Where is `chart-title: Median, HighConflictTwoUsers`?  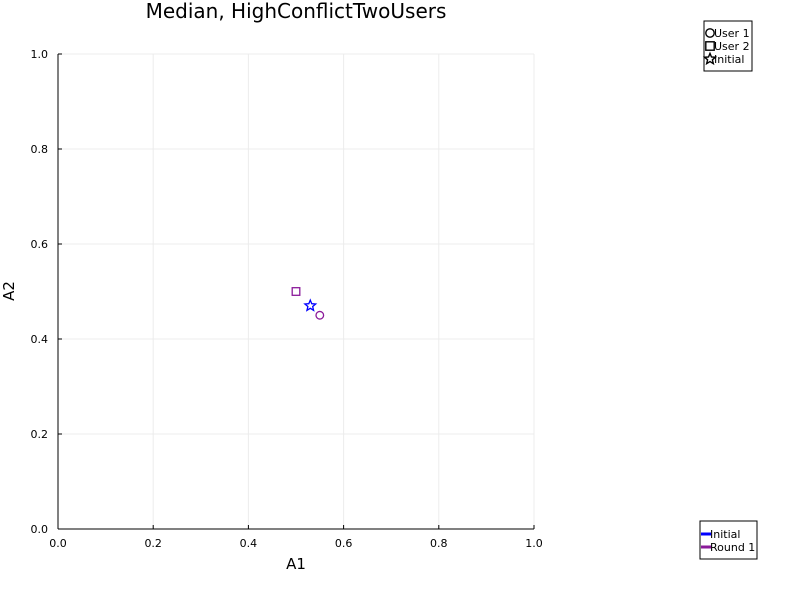
chart-title: Median, HighConflictTwoUsers is located at coordinates (296, 11).